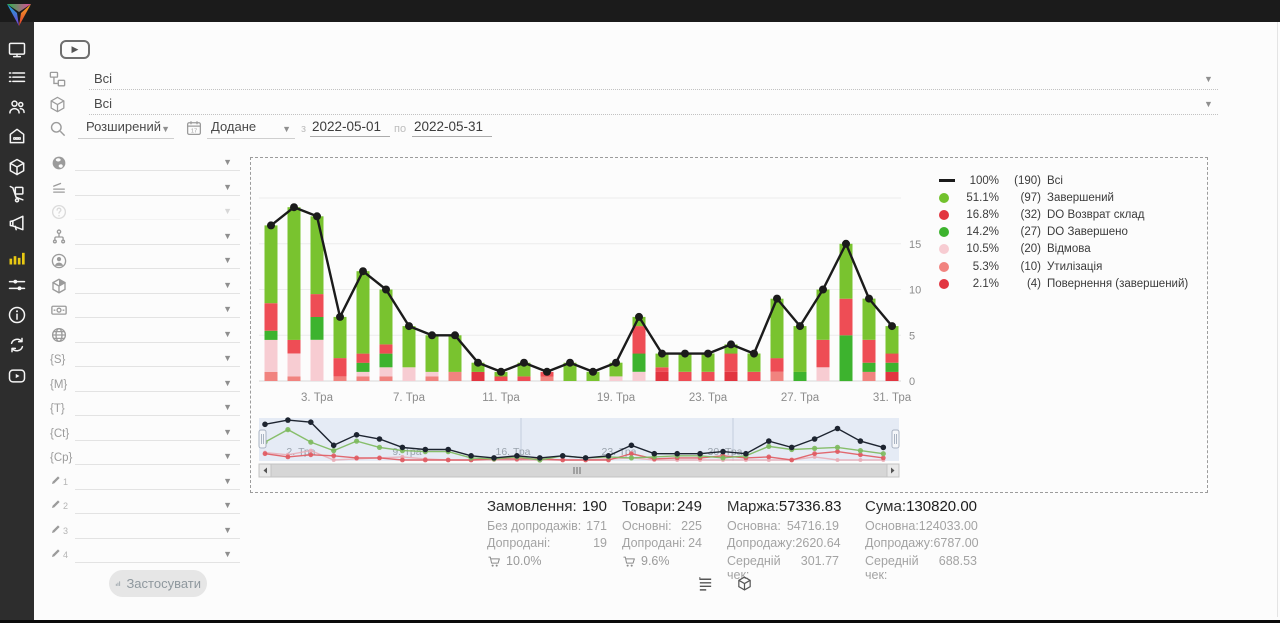 This screenshot has width=1280, height=623. I want to click on legend-count: (10), so click(1030, 266).